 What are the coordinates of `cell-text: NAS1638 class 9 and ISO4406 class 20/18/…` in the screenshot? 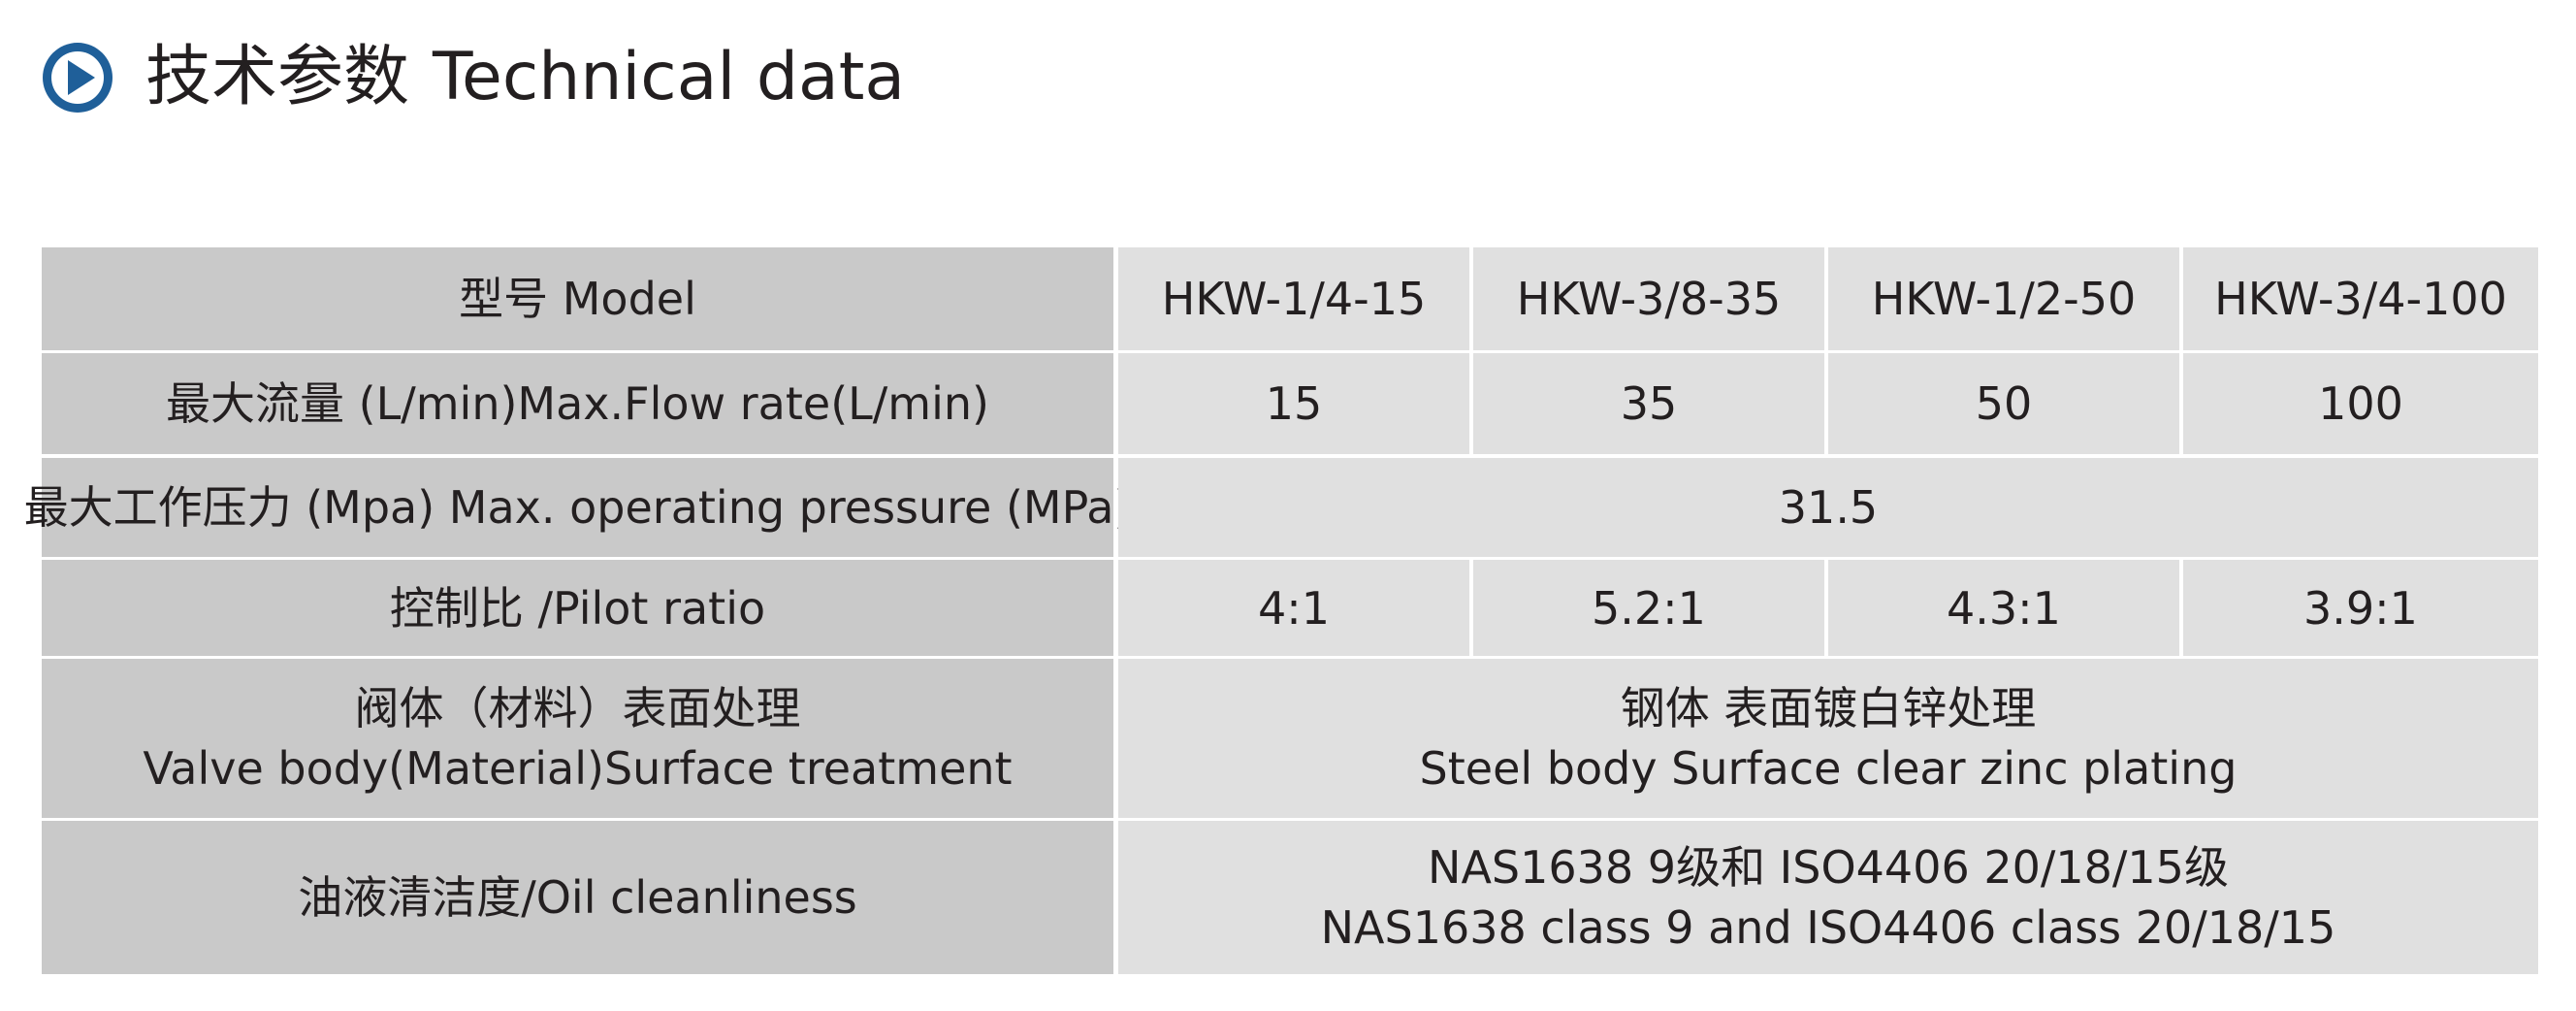 It's located at (1828, 927).